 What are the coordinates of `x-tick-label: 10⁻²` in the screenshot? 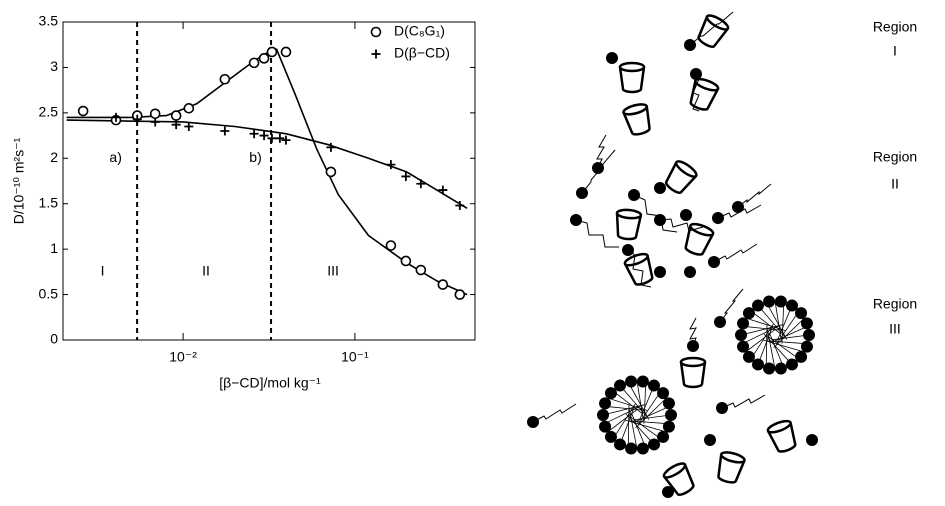 It's located at (183, 357).